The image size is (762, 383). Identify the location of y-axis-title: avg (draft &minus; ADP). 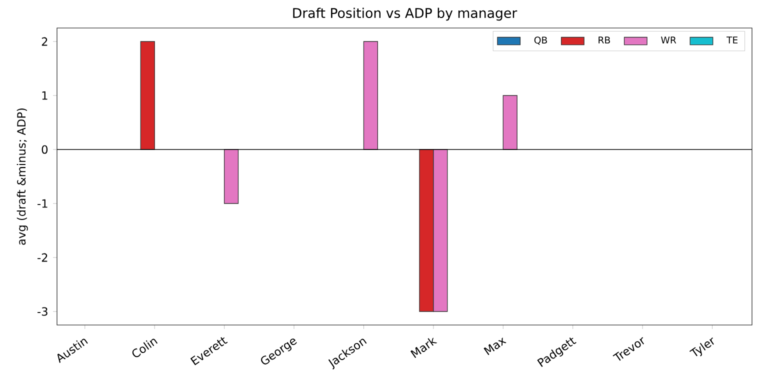
(22, 176).